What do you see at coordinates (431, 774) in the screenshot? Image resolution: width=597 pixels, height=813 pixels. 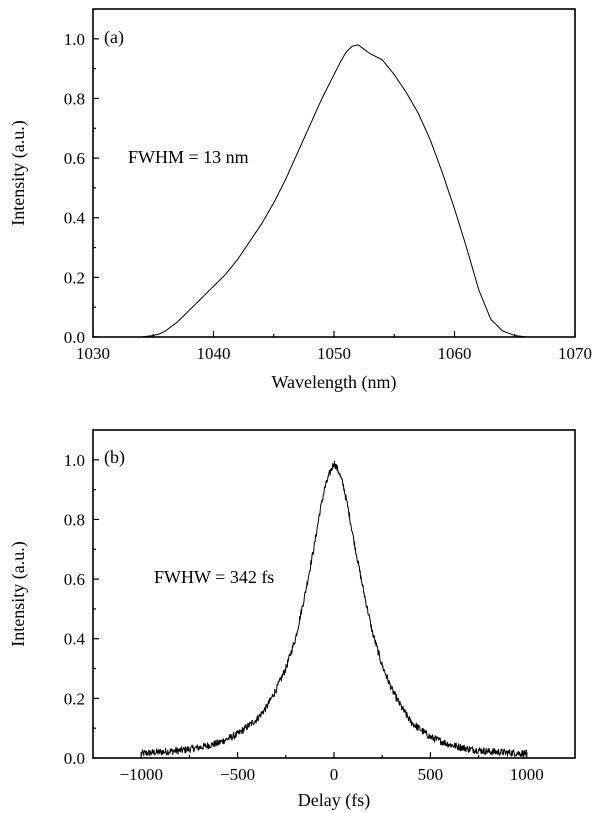 I see `x-tick-label: 500` at bounding box center [431, 774].